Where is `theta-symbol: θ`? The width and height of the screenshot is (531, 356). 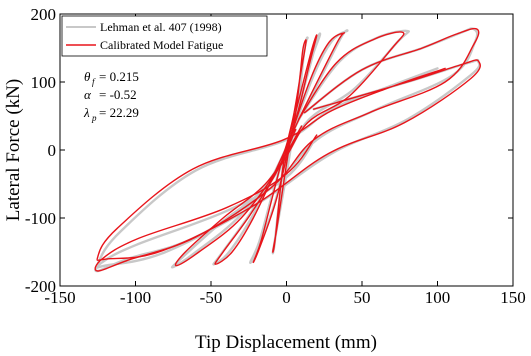 theta-symbol: θ is located at coordinates (87, 76).